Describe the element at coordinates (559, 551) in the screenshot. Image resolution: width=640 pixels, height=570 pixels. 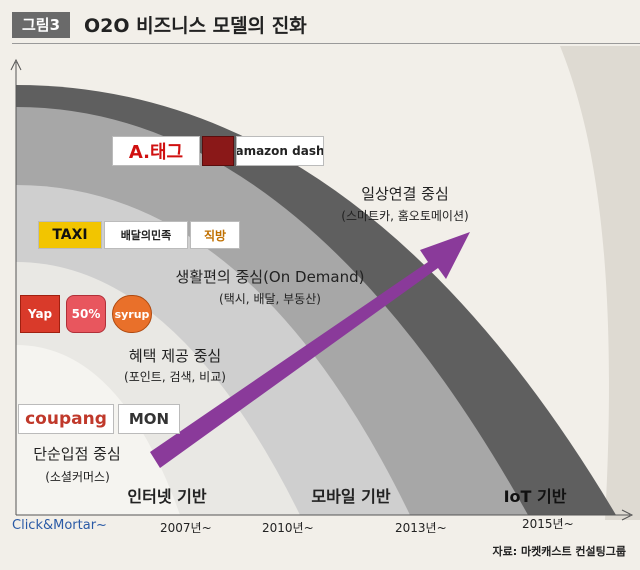
I see `source-note: 자료: 마켓캐스트 컨설팅그룹` at that location.